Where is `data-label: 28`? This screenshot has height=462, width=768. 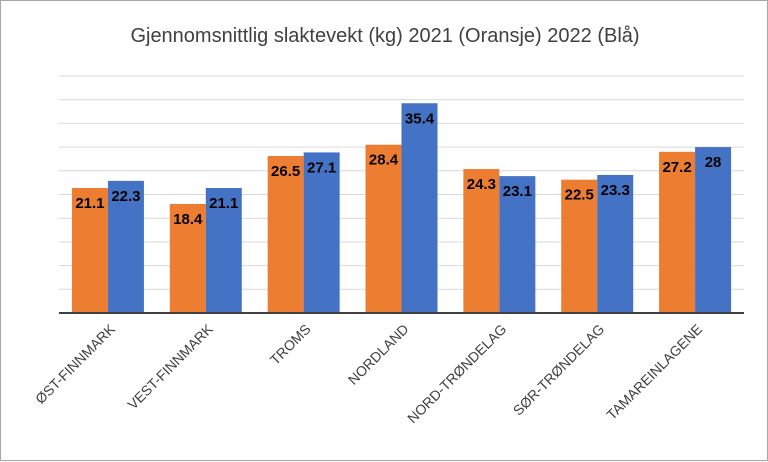
data-label: 28 is located at coordinates (713, 162).